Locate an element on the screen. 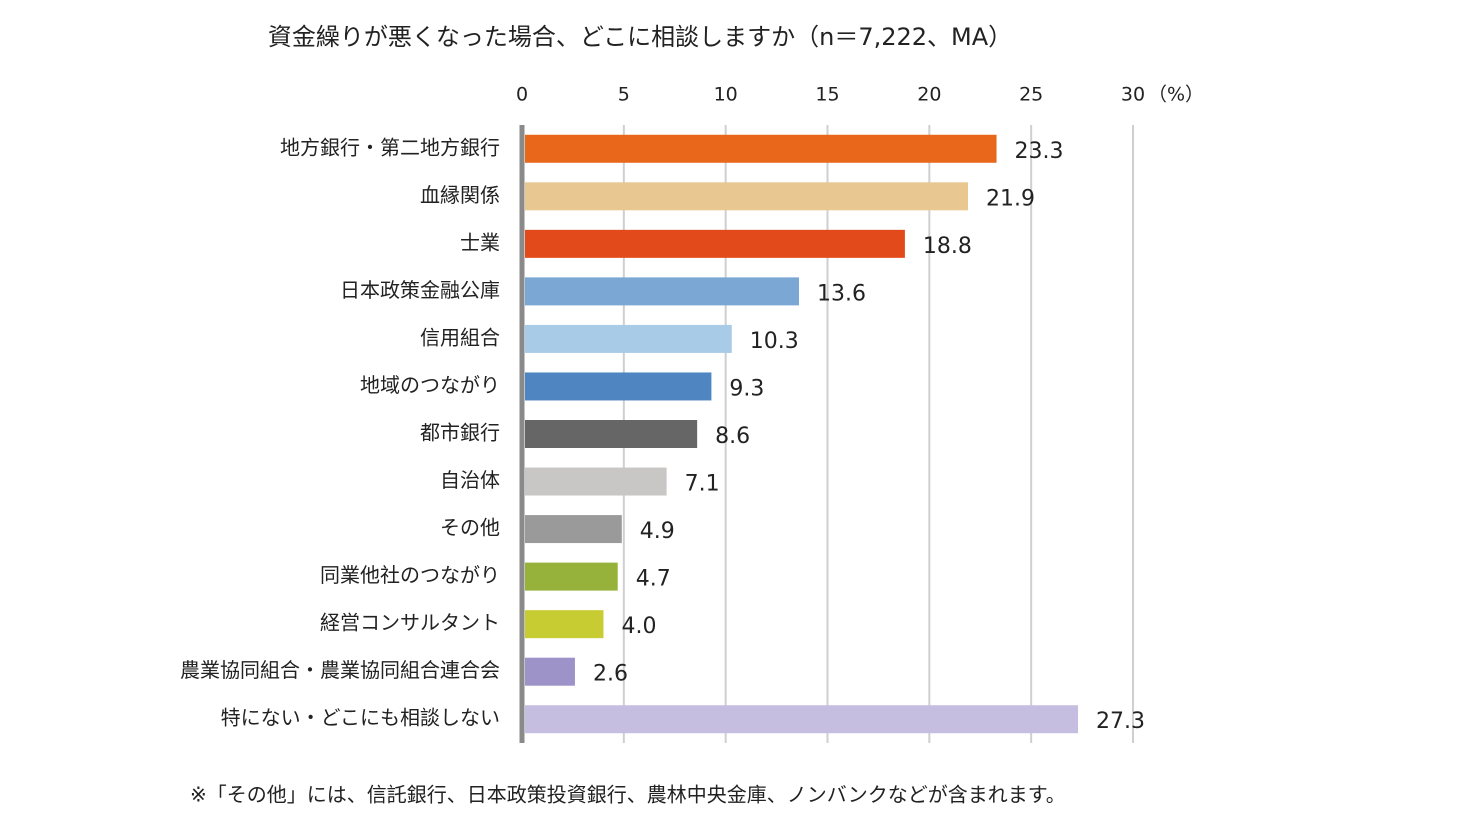 The height and width of the screenshot is (839, 1474). value-label: 4.7 is located at coordinates (653, 579).